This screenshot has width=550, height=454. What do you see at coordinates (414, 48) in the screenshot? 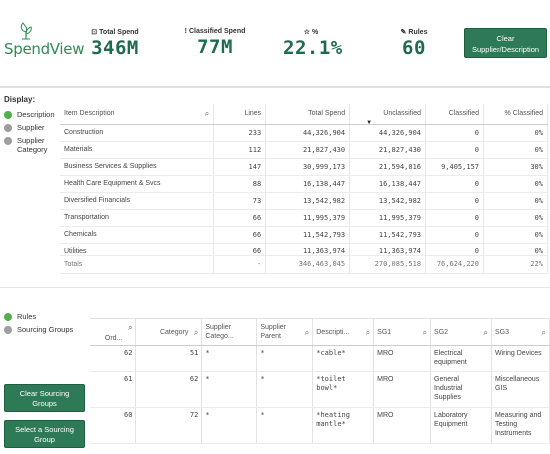
I see `kpi-value: 60` at bounding box center [414, 48].